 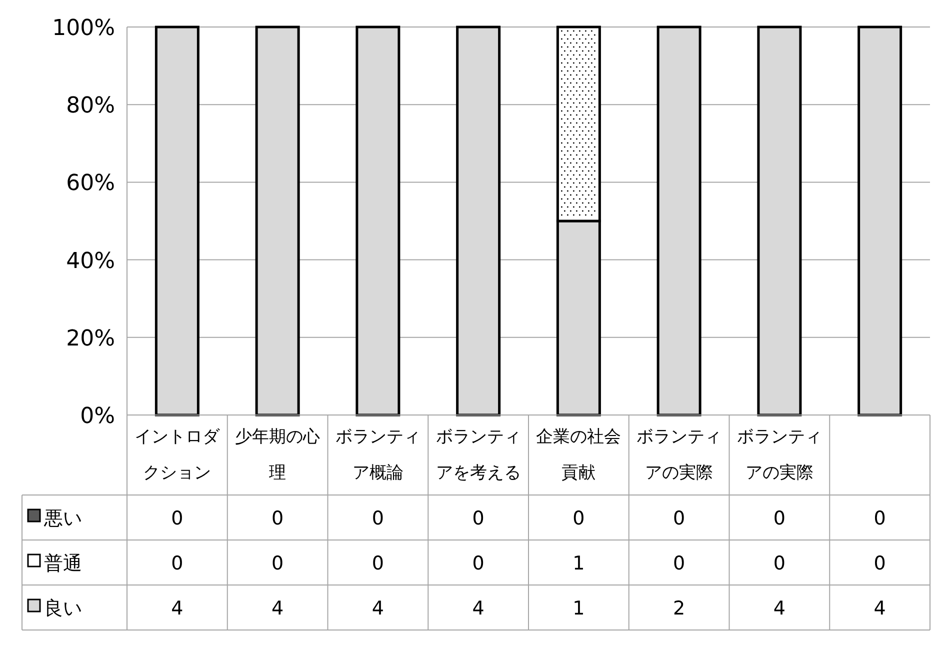 What do you see at coordinates (478, 455) in the screenshot?
I see `x-tick-label: ボランティアを考える` at bounding box center [478, 455].